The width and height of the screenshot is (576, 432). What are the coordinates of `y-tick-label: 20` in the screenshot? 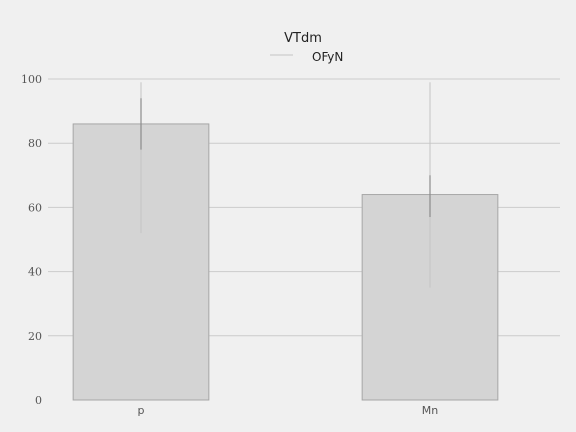 It's located at (35, 336).